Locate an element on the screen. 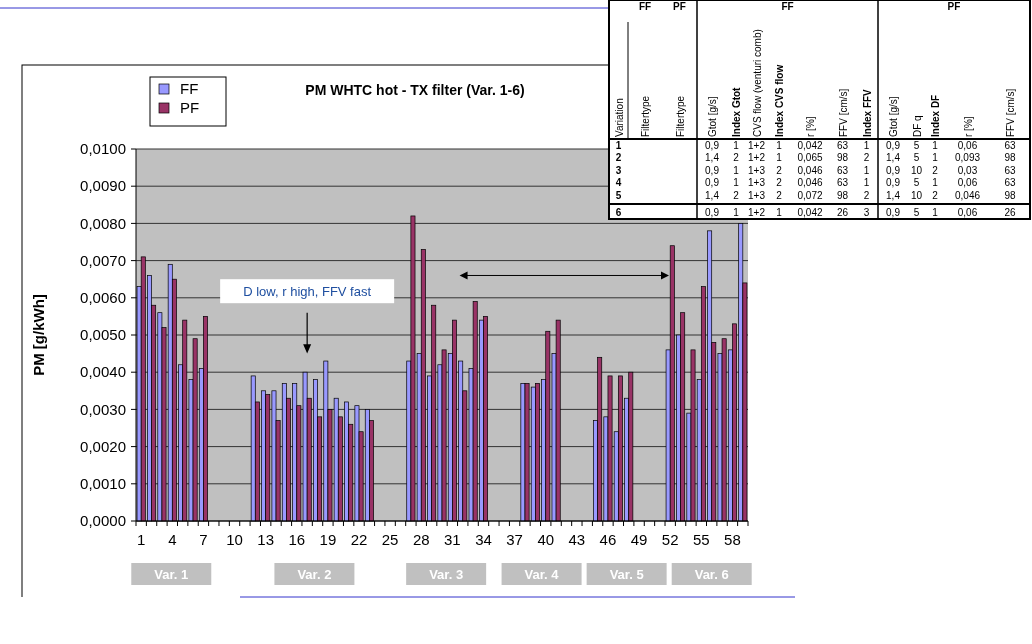 This screenshot has width=1032, height=644. y-tick-label: 0,0090 is located at coordinates (103, 186).